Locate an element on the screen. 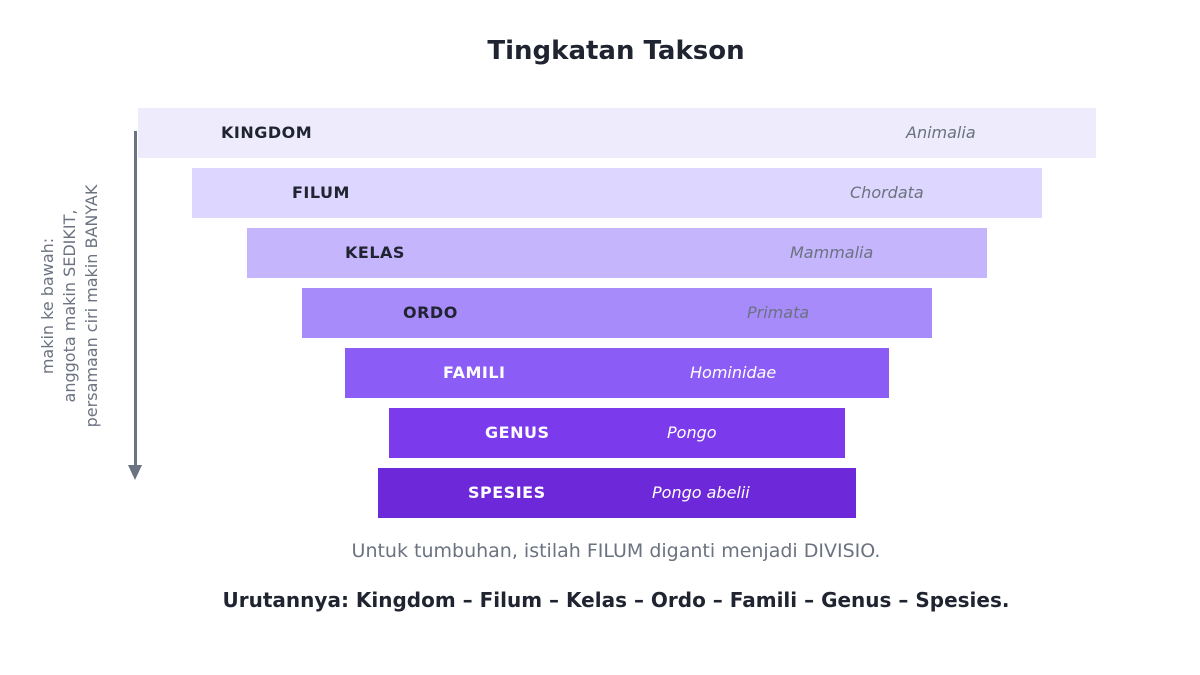 The height and width of the screenshot is (675, 1200). level-band-spesies: SPESIES Pongo abelii is located at coordinates (617, 493).